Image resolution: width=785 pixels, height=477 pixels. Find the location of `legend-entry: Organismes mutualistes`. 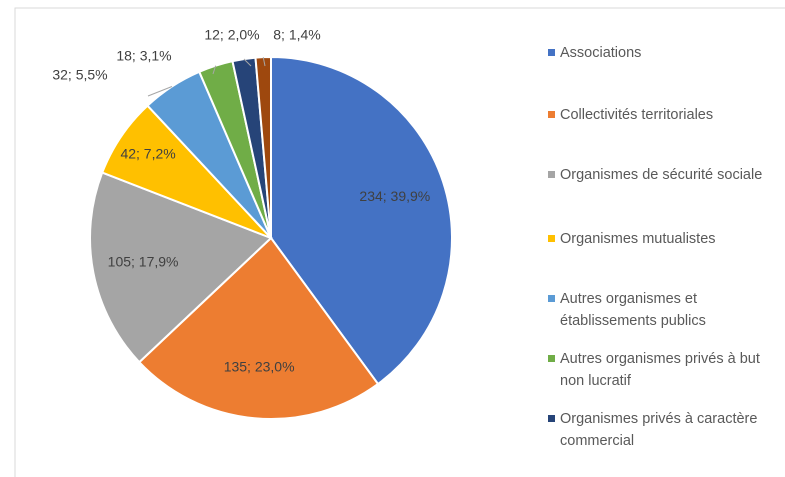

legend-entry: Organismes mutualistes is located at coordinates (665, 239).